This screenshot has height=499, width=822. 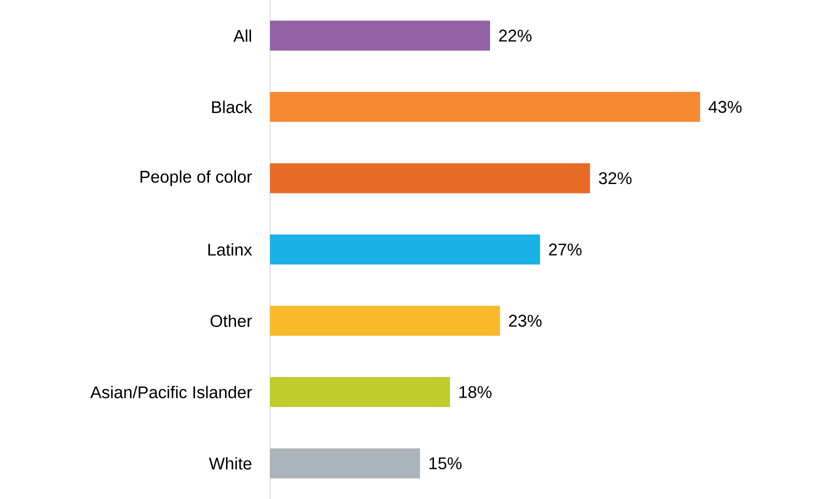 What do you see at coordinates (230, 463) in the screenshot?
I see `y-tick-label: White` at bounding box center [230, 463].